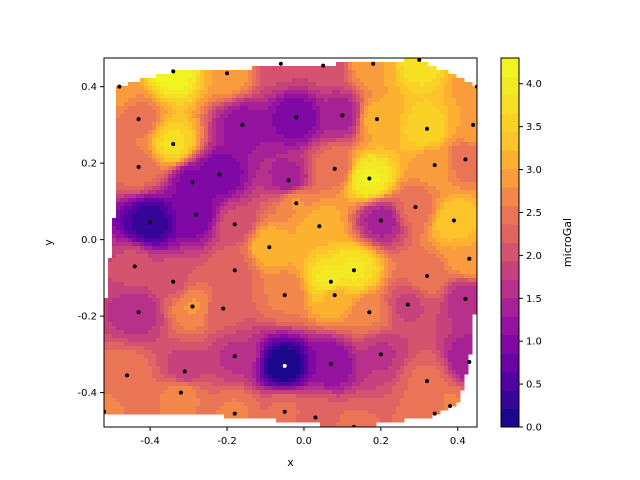  Describe the element at coordinates (87, 393) in the screenshot. I see `y-tick-label-0: -0.4` at that location.